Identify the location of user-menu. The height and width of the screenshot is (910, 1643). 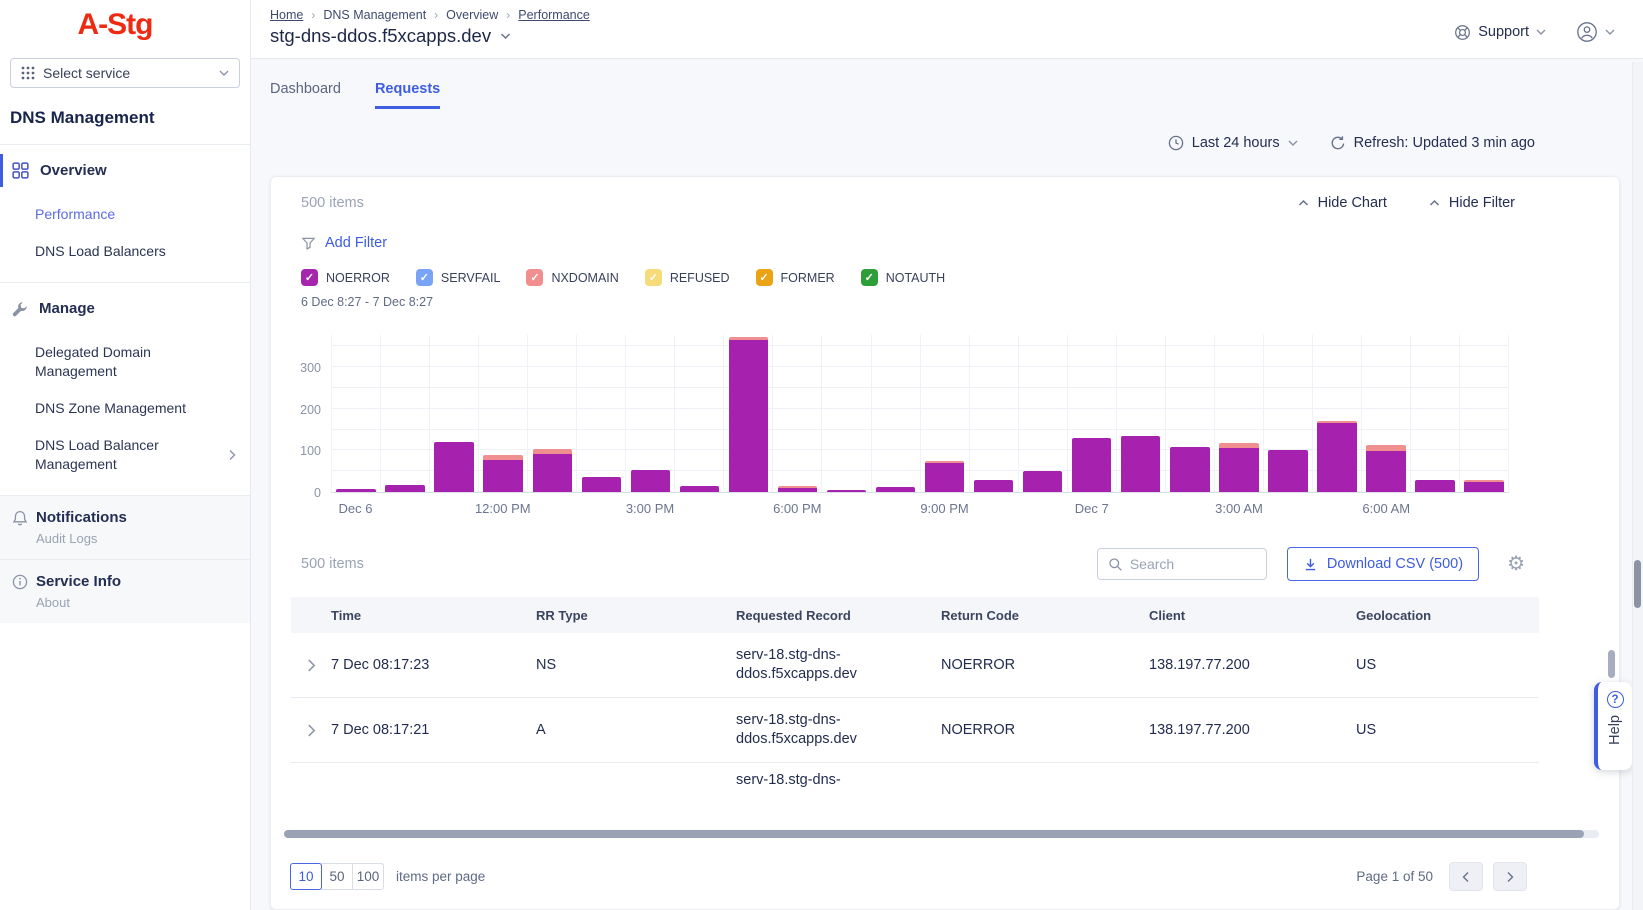
(1595, 32).